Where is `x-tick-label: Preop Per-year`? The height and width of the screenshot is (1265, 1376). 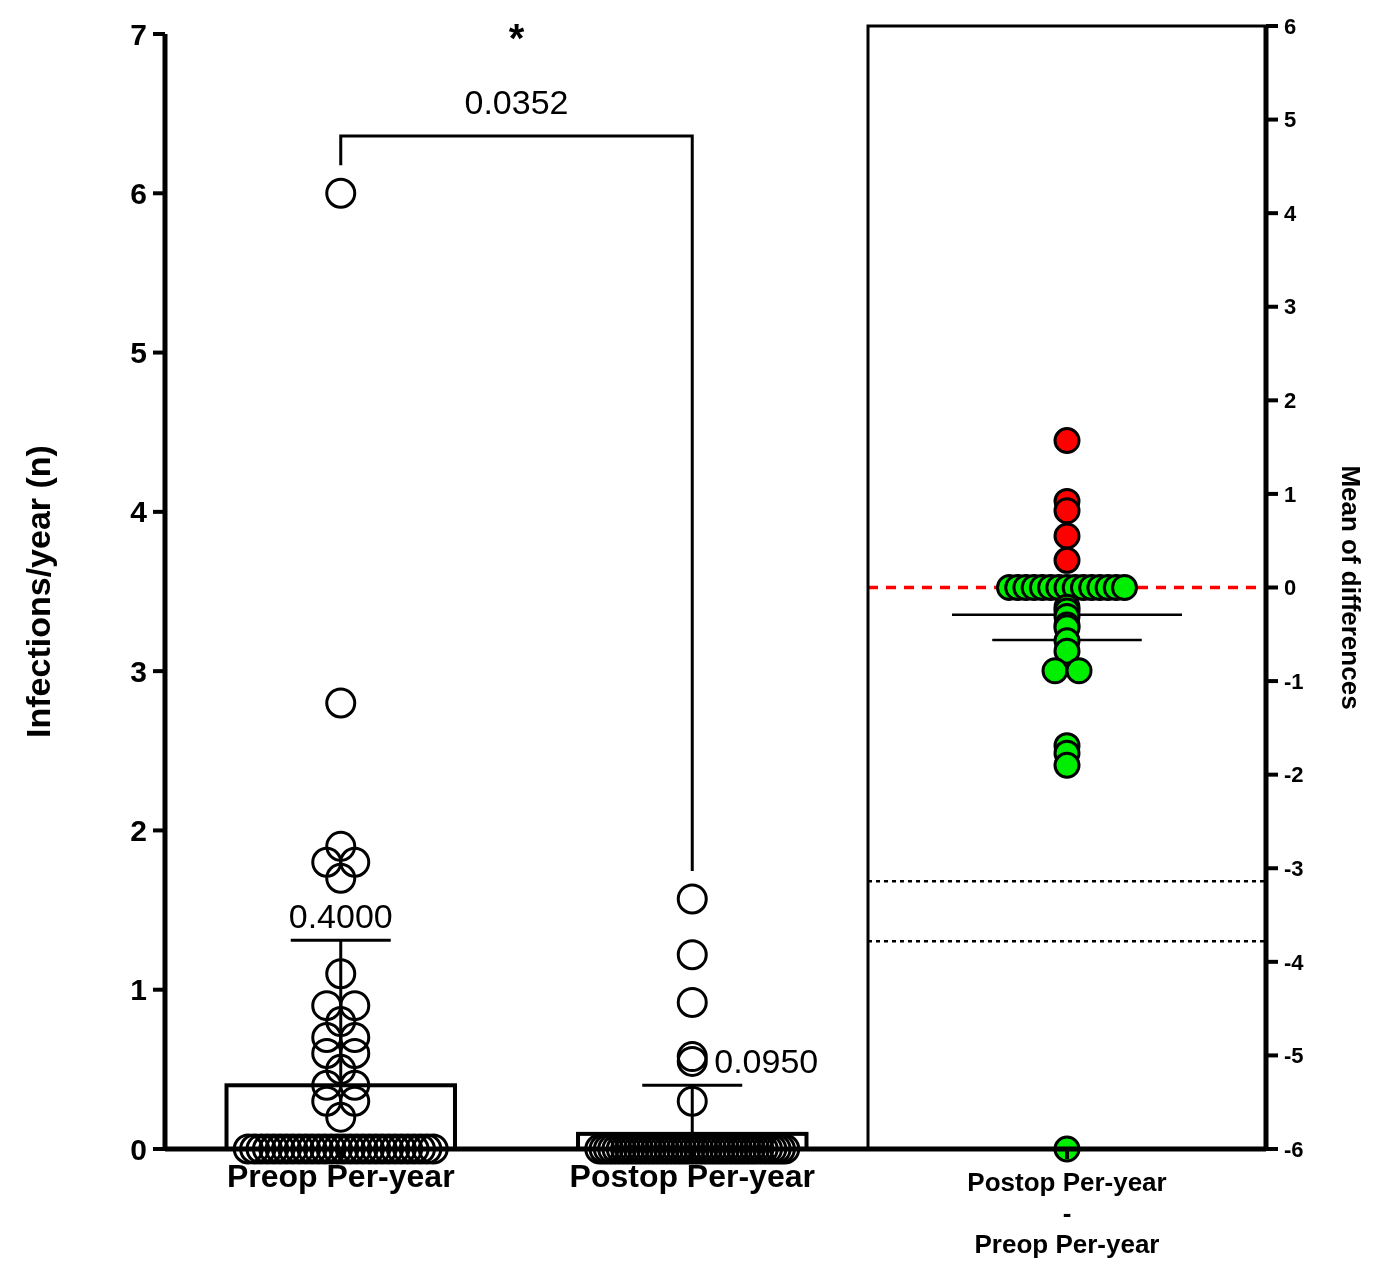 x-tick-label: Preop Per-year is located at coordinates (340, 1176).